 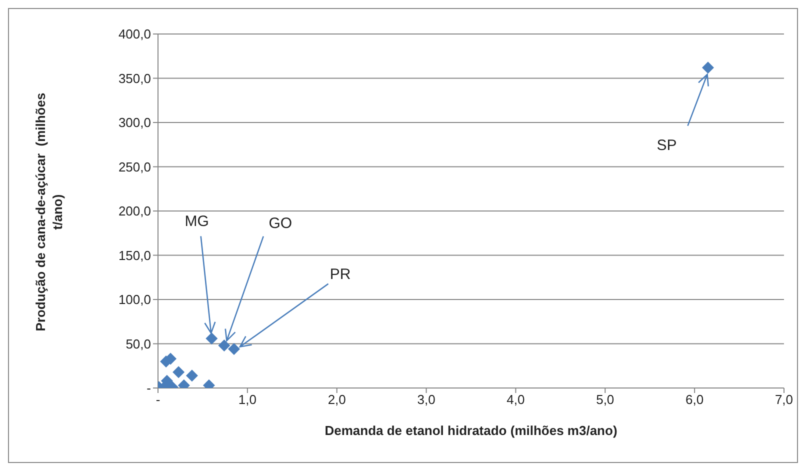 I want to click on x-axis-title: Demanda de etanol hidratado (milhões m3/ano), so click(x=471, y=430).